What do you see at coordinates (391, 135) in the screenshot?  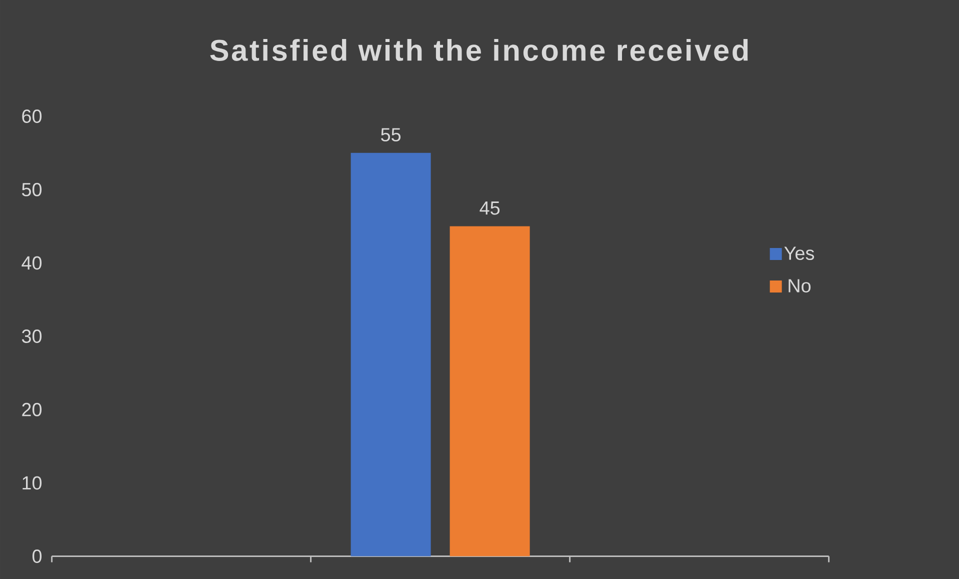 I see `data-label: 55` at bounding box center [391, 135].